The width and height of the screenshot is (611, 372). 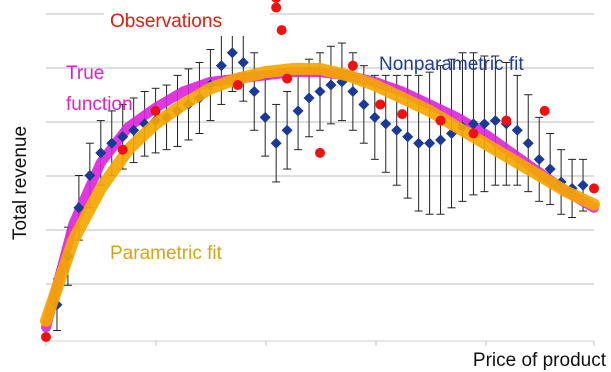 What do you see at coordinates (320, 343) in the screenshot?
I see `x-axis` at bounding box center [320, 343].